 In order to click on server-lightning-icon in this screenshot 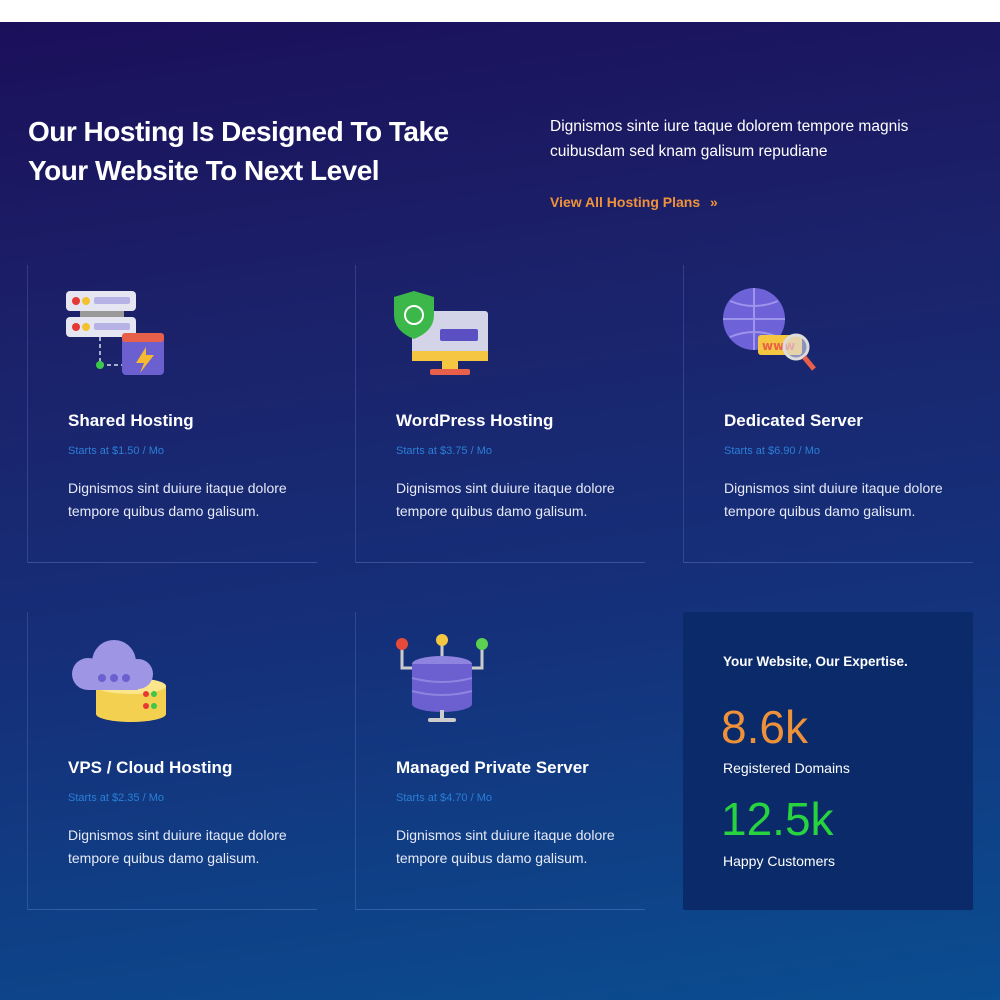, I will do `click(115, 333)`.